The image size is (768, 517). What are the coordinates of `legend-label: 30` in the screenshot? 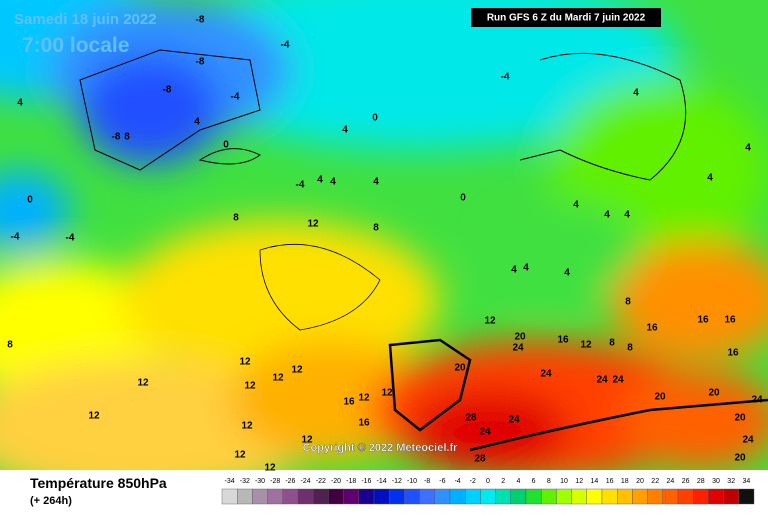 It's located at (716, 481).